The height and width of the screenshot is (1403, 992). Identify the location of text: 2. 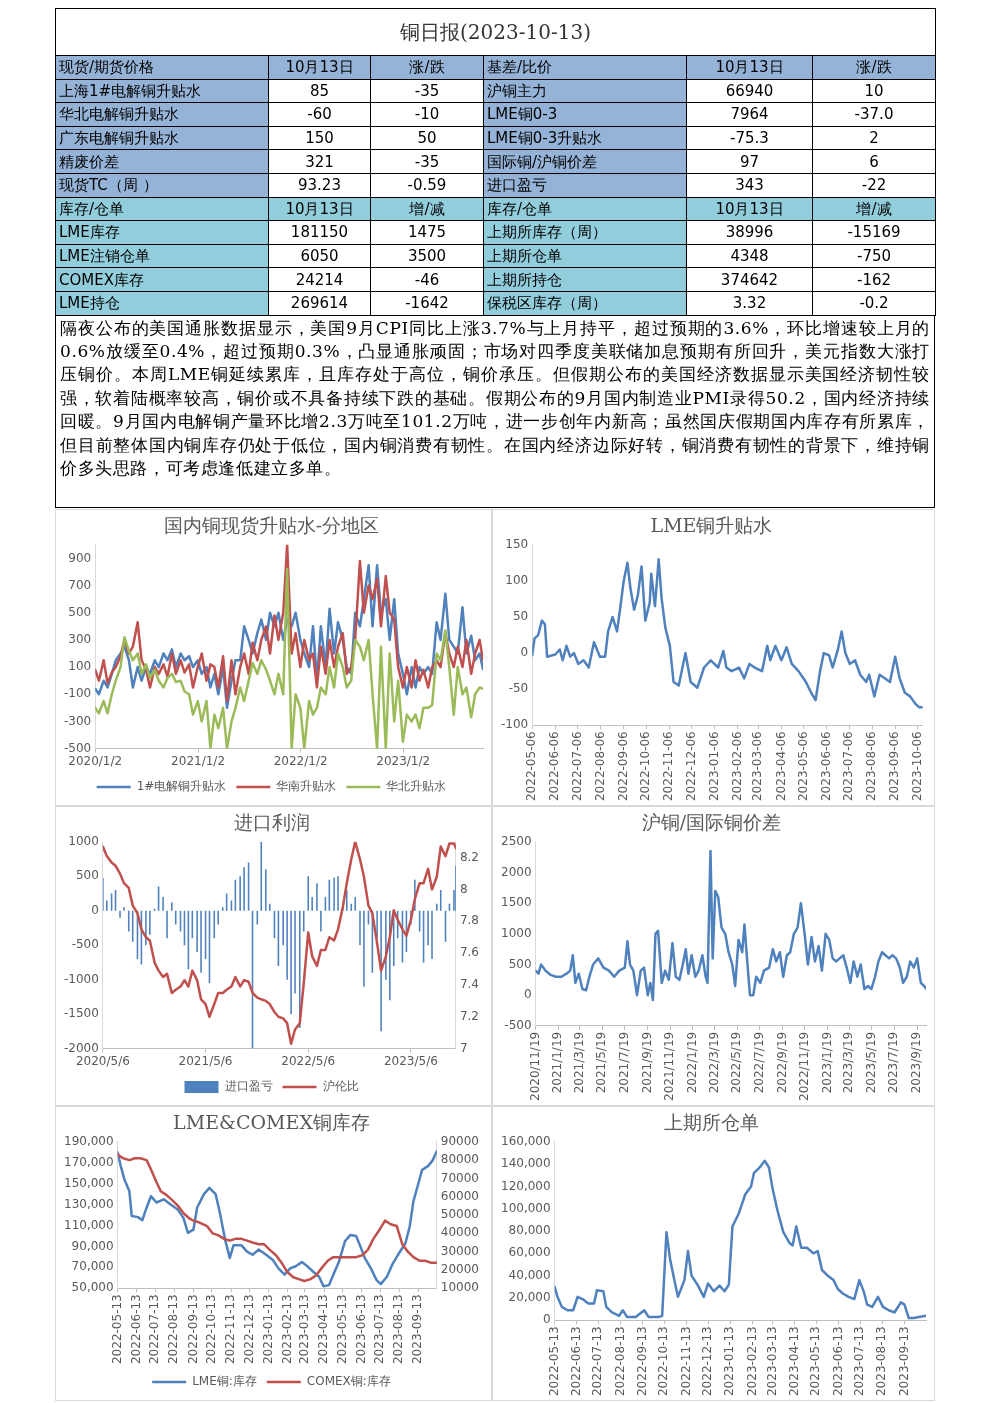
(874, 138).